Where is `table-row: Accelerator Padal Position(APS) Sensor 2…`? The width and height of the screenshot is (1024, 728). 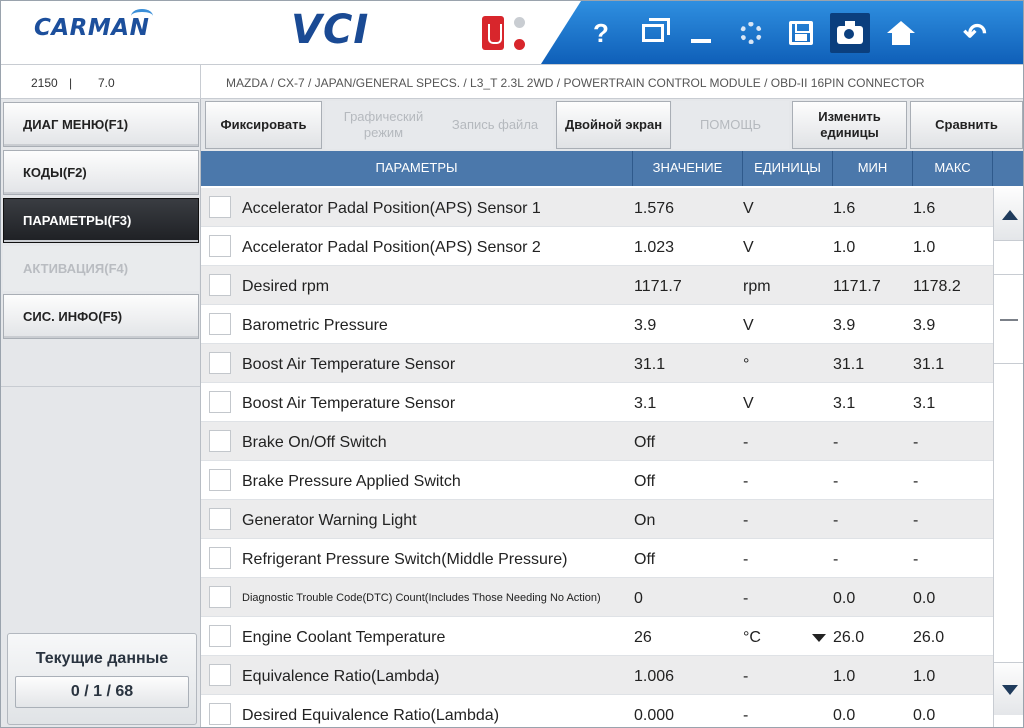 table-row: Accelerator Padal Position(APS) Sensor 2… is located at coordinates (597, 246).